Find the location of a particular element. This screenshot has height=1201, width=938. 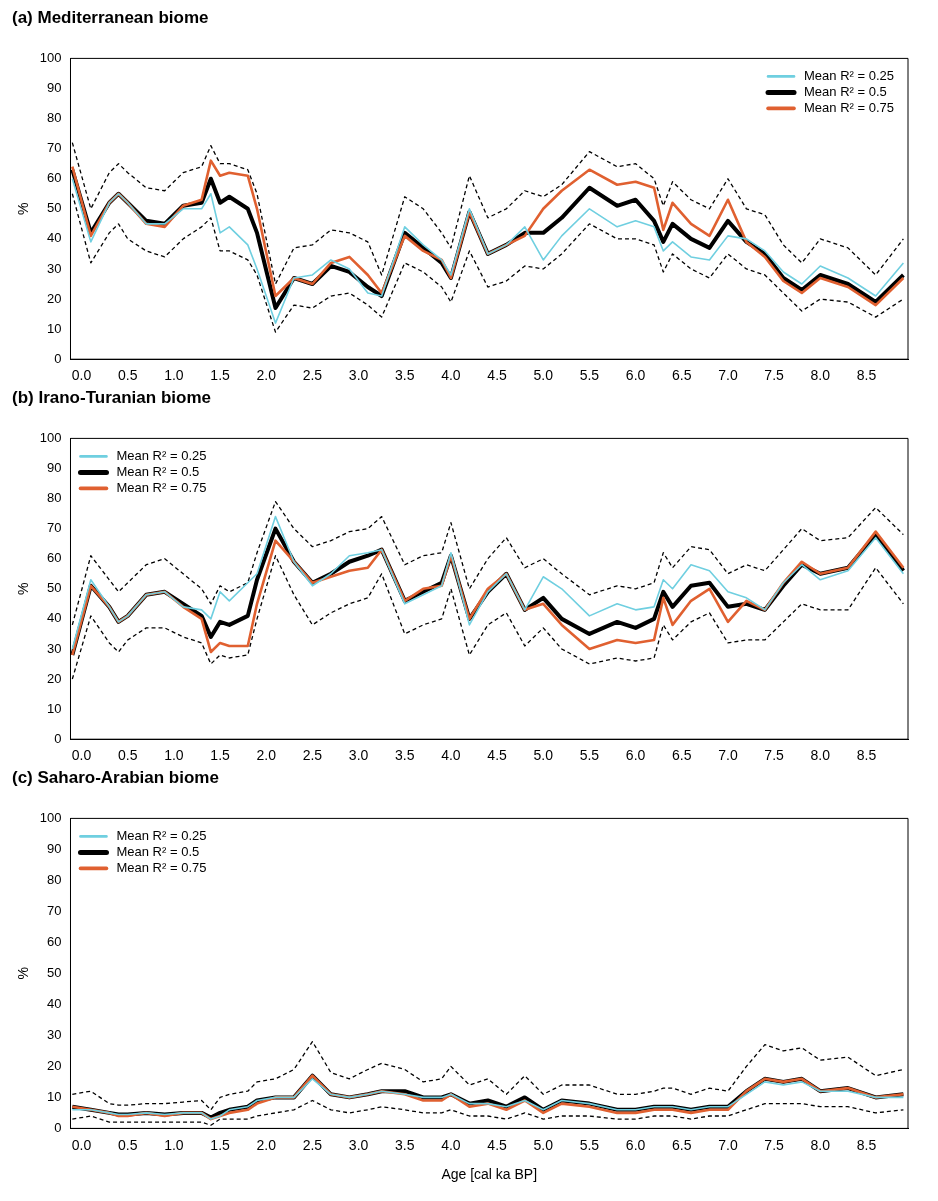

chart-title: (a) Mediterranean biome is located at coordinates (110, 17).